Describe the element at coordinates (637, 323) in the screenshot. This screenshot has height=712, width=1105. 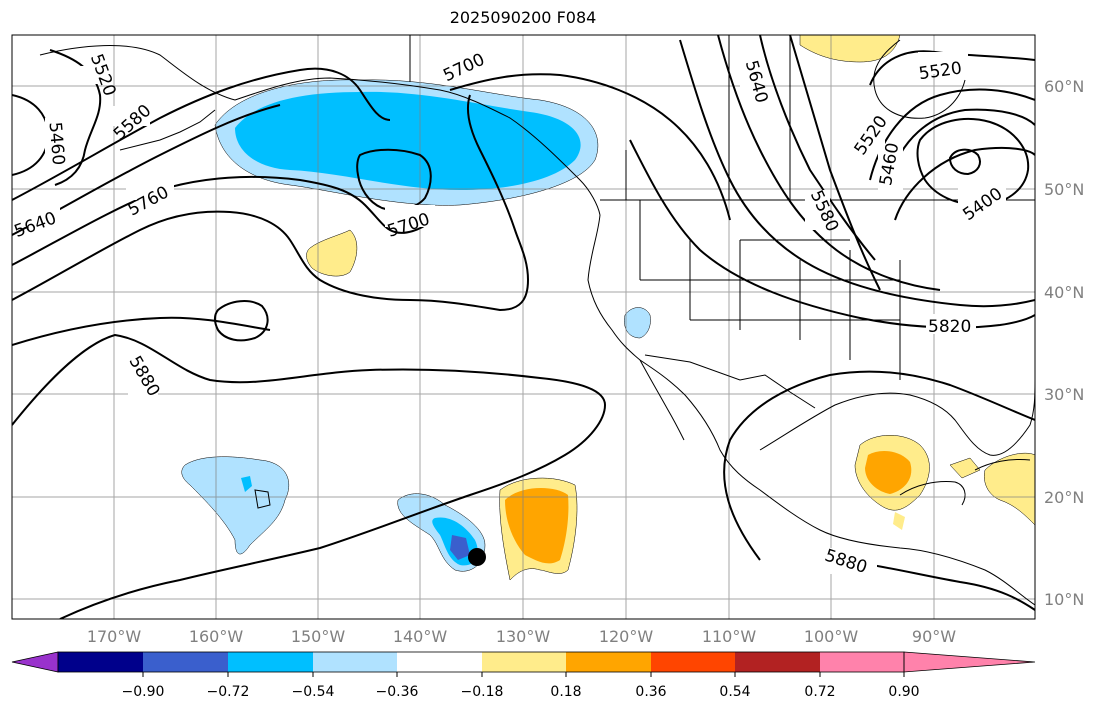
I see `negative-anomaly-california` at that location.